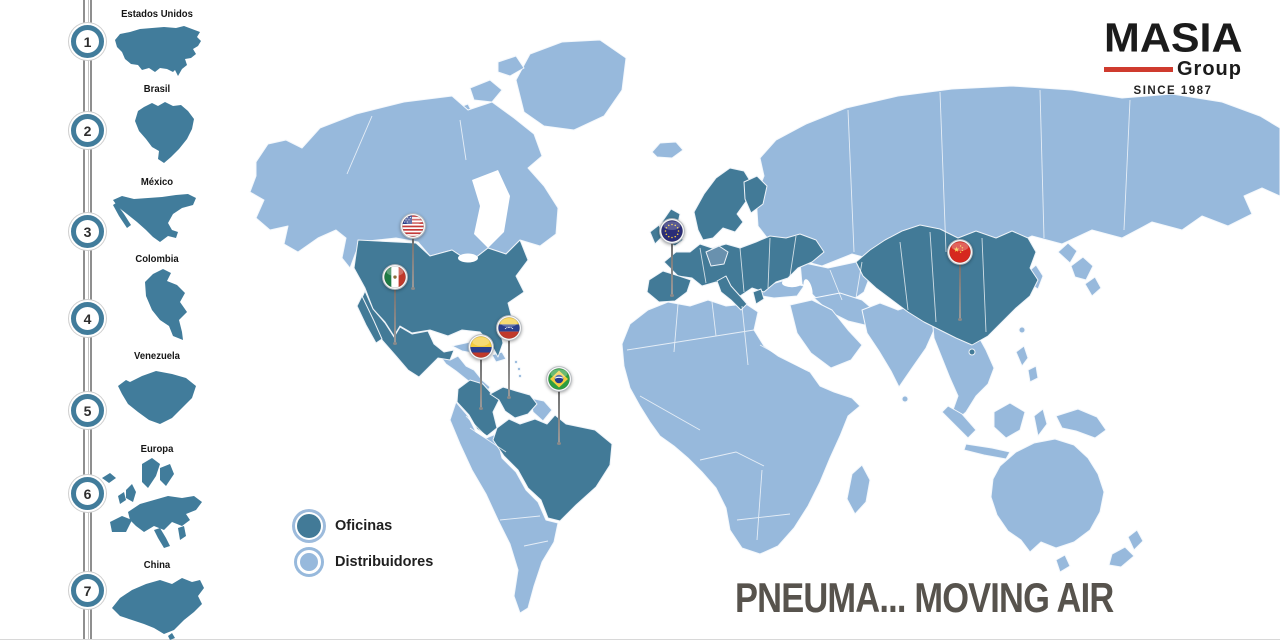  I want to click on map-pin-colombia, so click(481, 372).